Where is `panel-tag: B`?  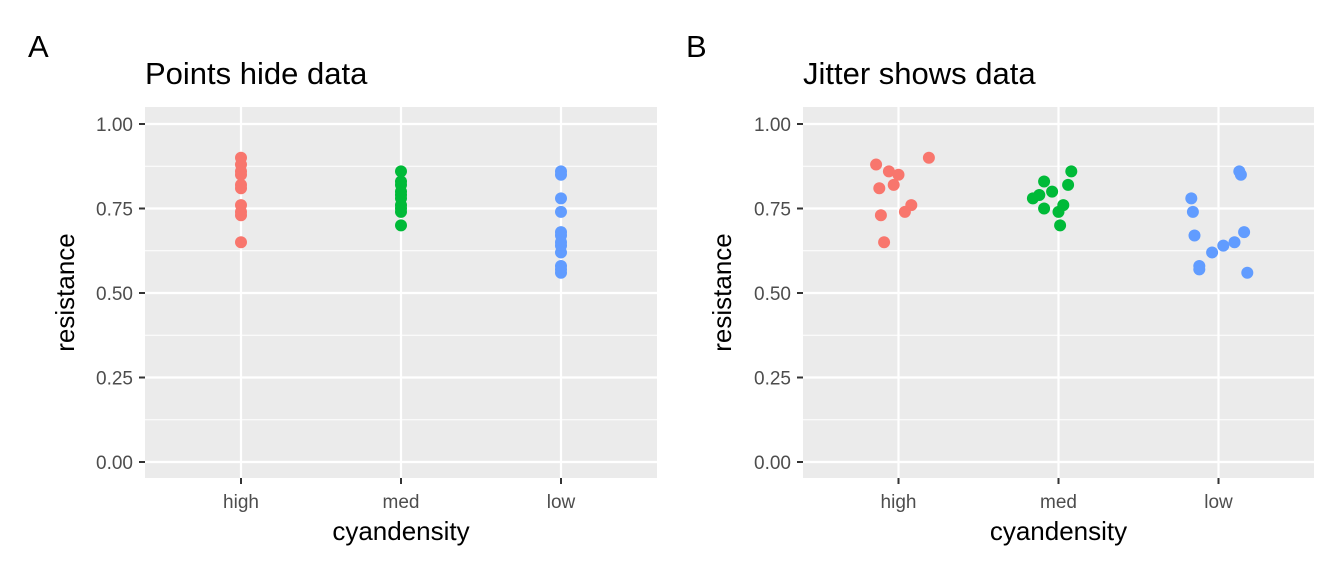 panel-tag: B is located at coordinates (696, 46).